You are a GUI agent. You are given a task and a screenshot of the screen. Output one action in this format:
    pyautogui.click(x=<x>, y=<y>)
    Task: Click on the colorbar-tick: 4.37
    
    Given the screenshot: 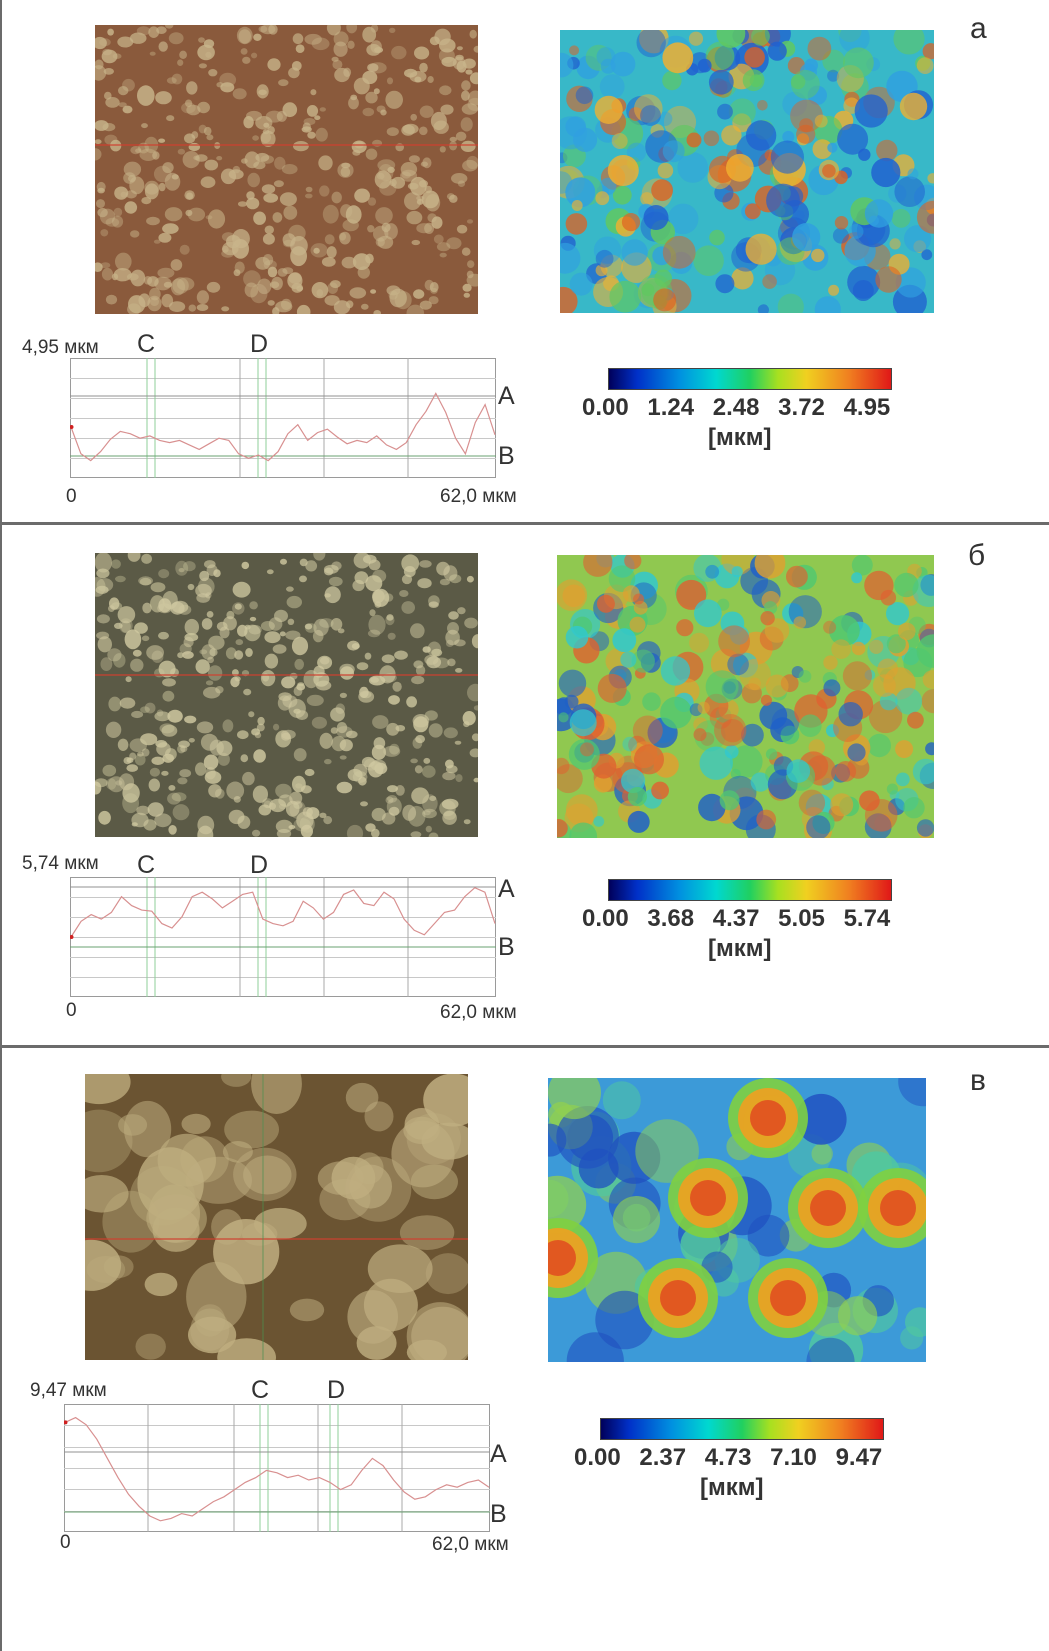 What is the action you would take?
    pyautogui.click(x=736, y=918)
    